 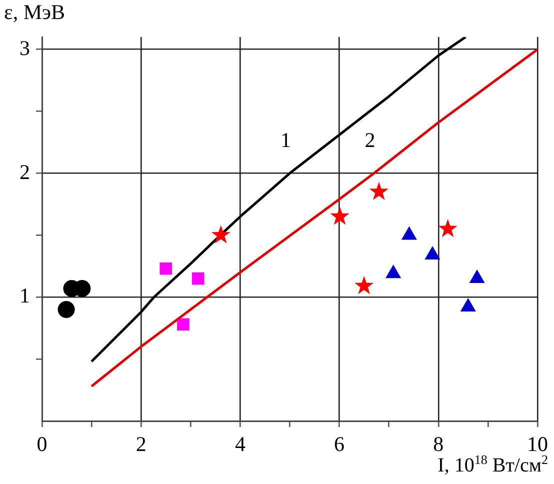 I want to click on series-label: 1, so click(x=285, y=140).